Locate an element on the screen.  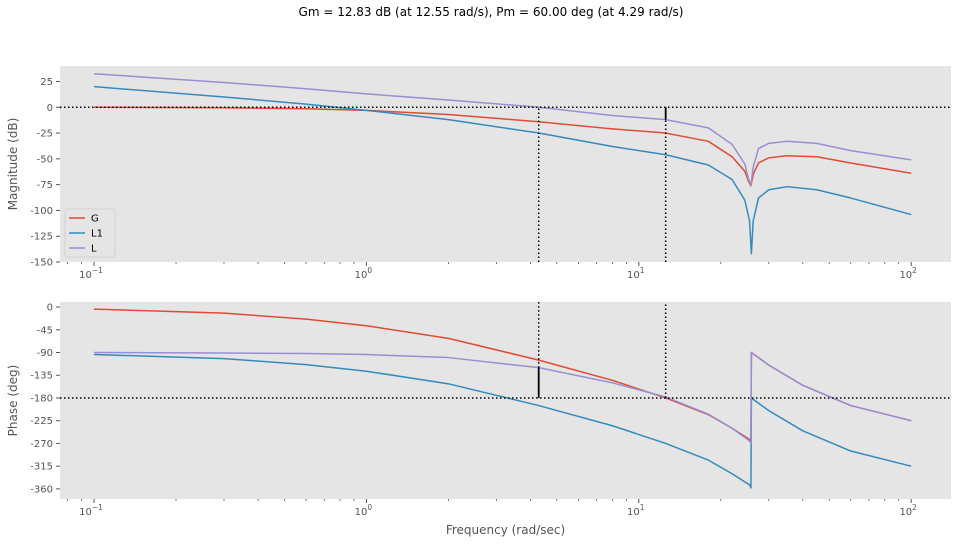
legend-label-l1: L1 is located at coordinates (97, 234).